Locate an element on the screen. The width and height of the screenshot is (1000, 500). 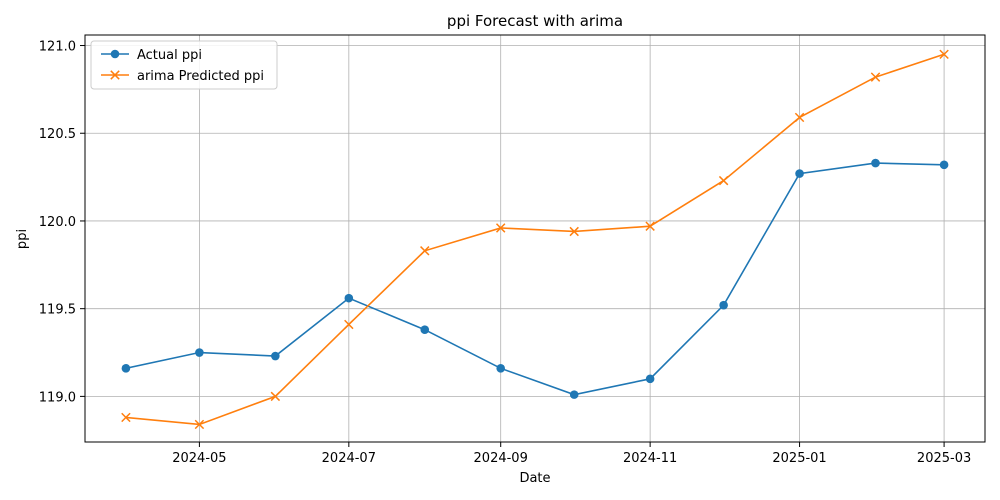
legend: Actual ppi arima Predicted ppi is located at coordinates (184, 65).